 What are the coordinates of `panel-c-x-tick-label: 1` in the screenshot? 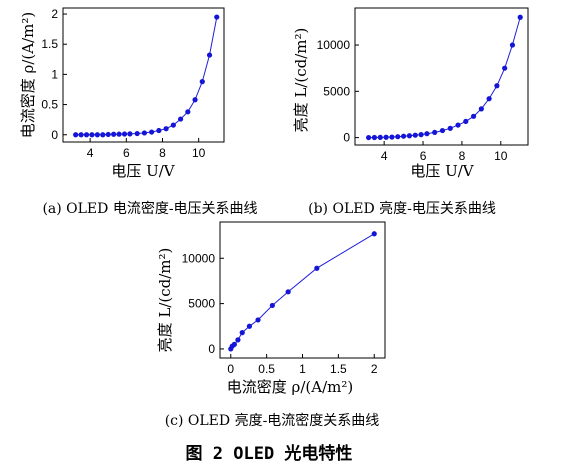 It's located at (302, 369).